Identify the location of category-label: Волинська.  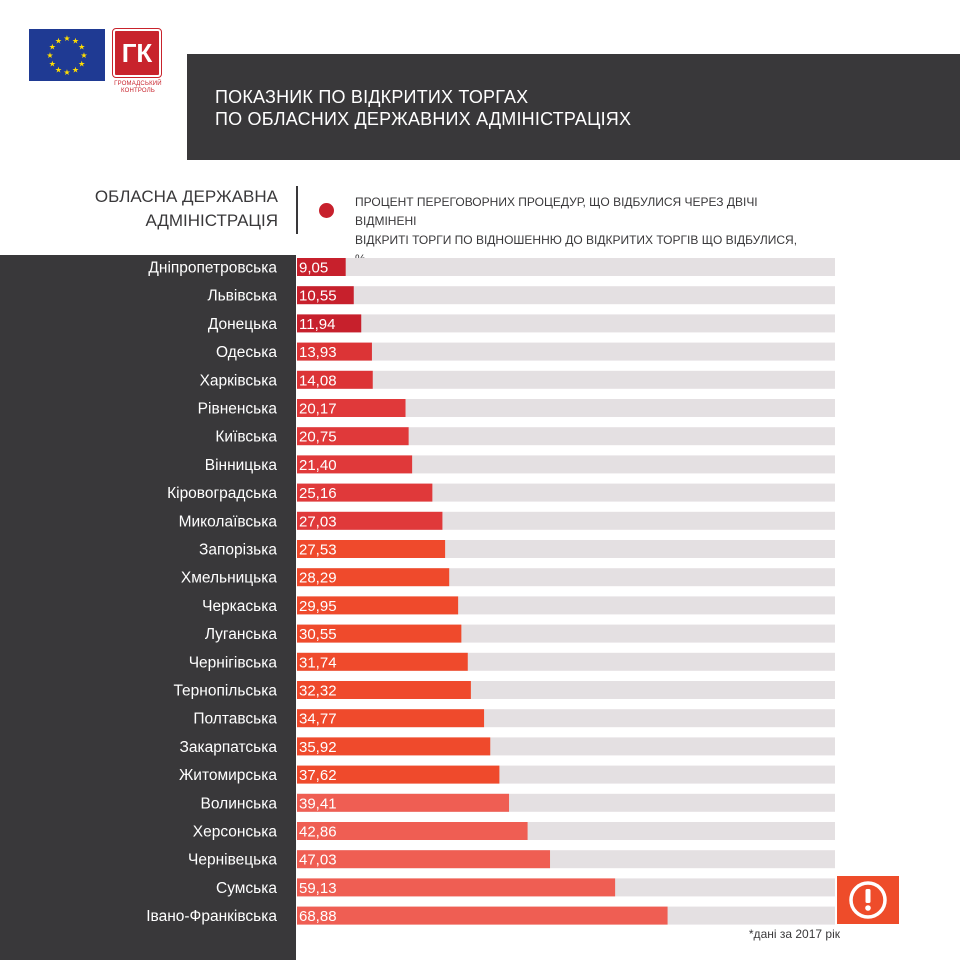
(239, 803).